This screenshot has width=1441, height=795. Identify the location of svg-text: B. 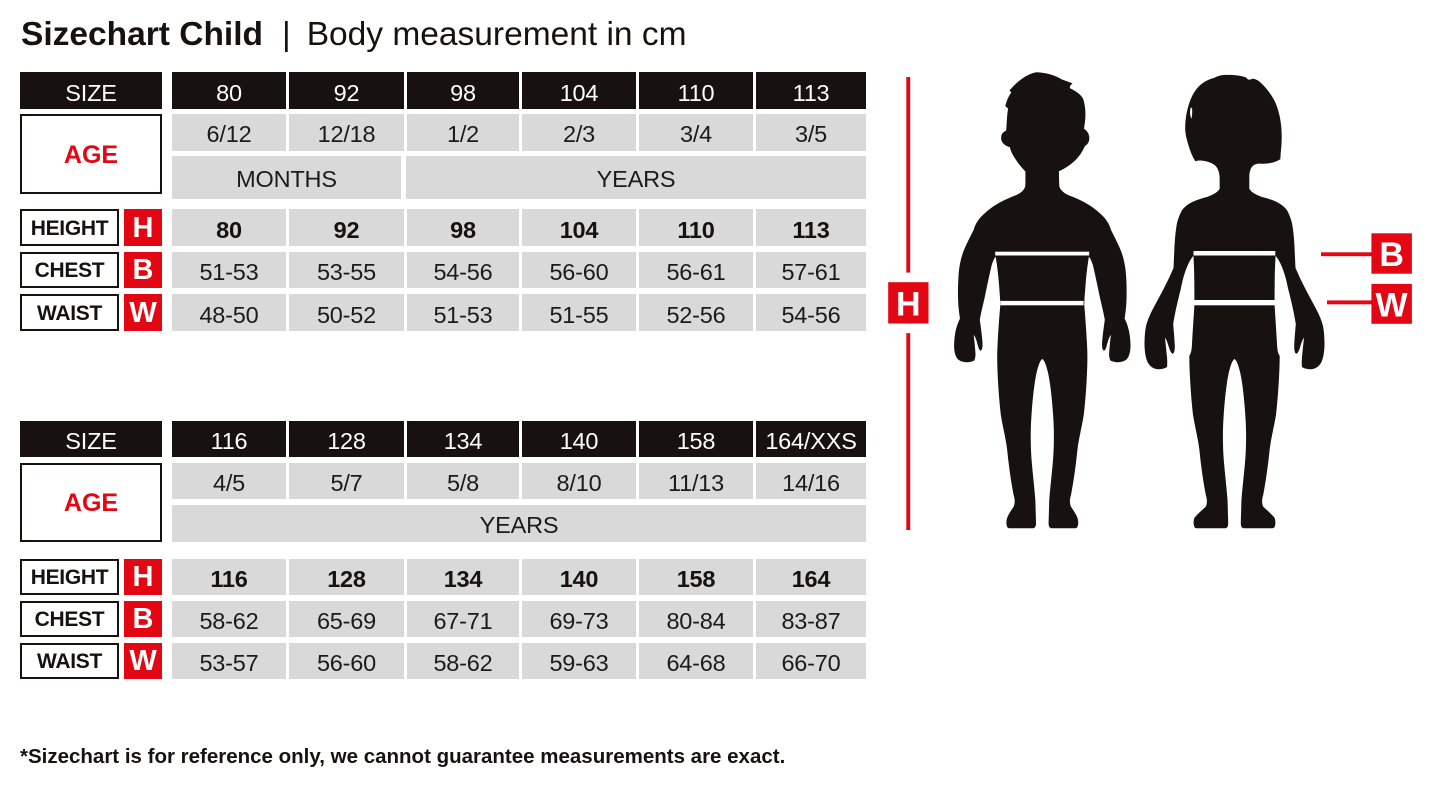
(1391, 255).